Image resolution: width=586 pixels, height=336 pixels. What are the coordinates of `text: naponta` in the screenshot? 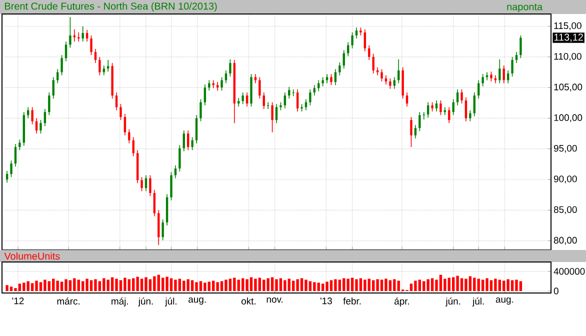 It's located at (525, 8).